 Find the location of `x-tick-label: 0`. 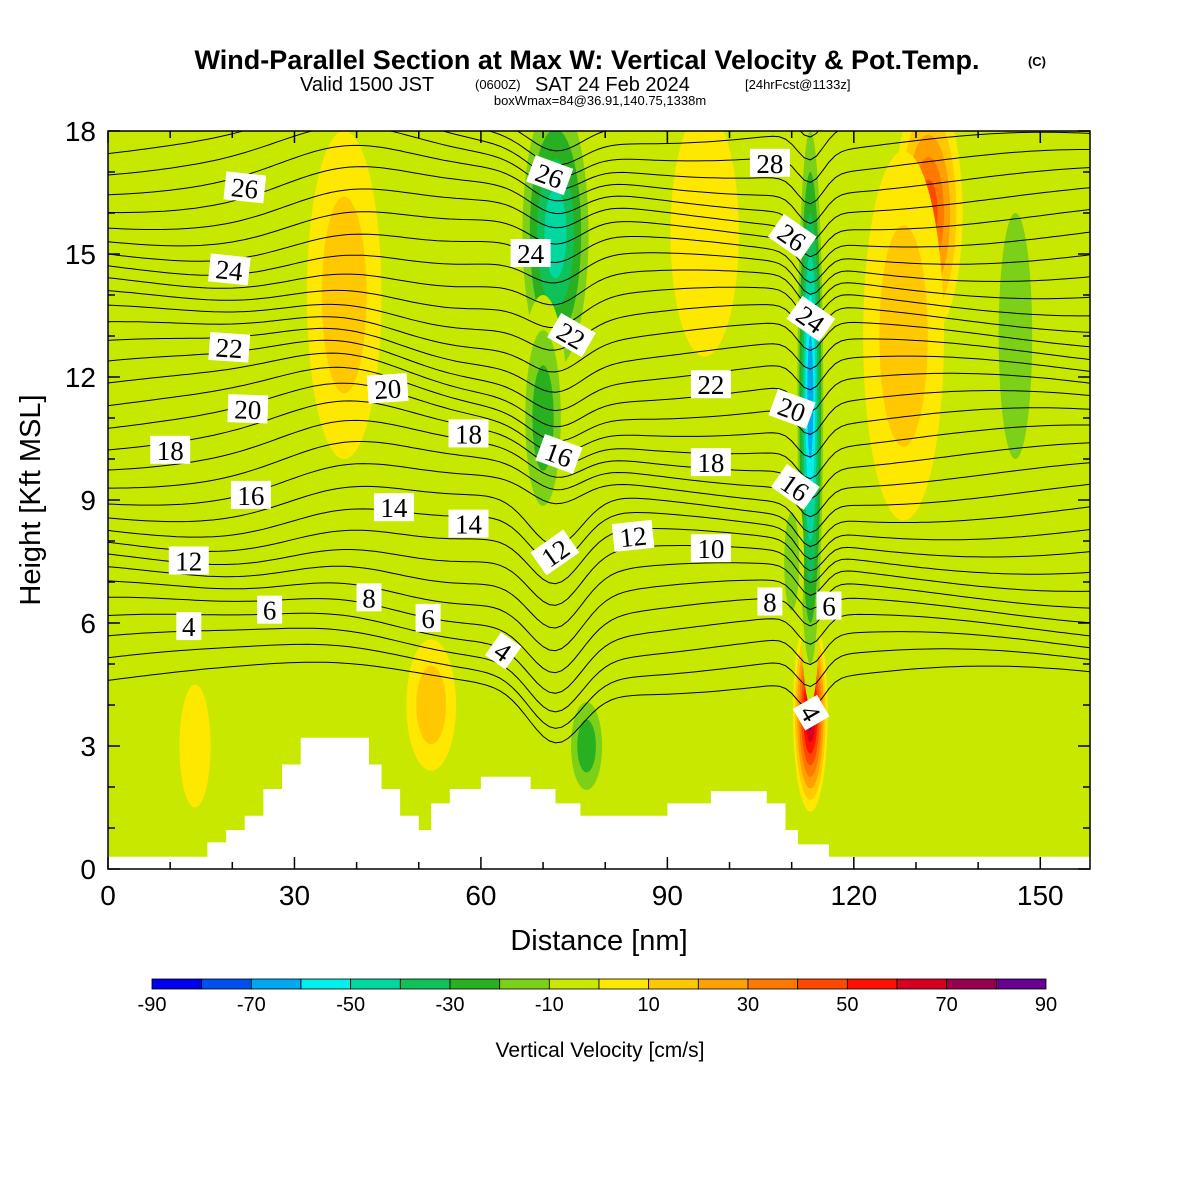

x-tick-label: 0 is located at coordinates (108, 895).